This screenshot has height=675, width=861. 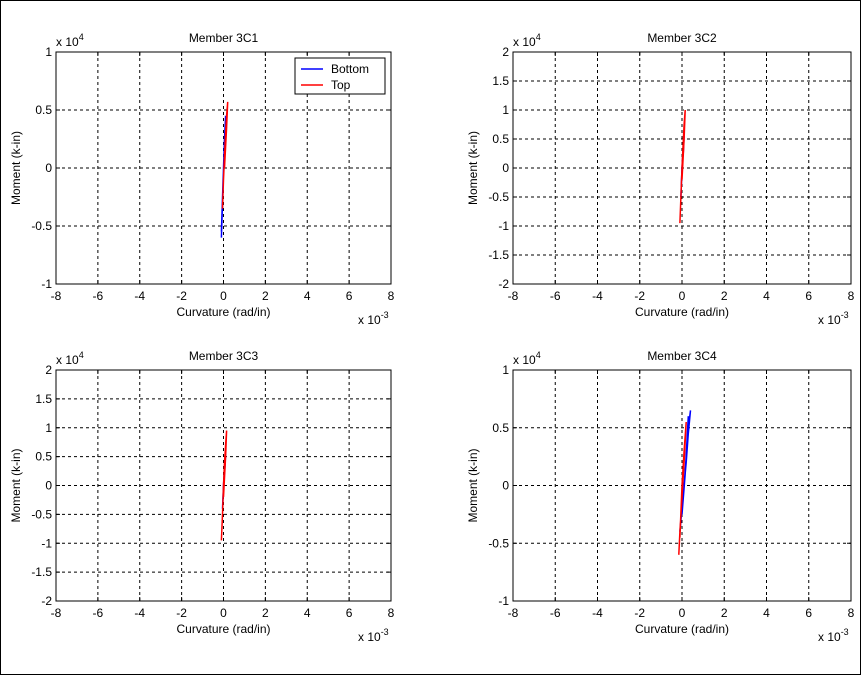 I want to click on series-line-bottom, so click(x=685, y=471).